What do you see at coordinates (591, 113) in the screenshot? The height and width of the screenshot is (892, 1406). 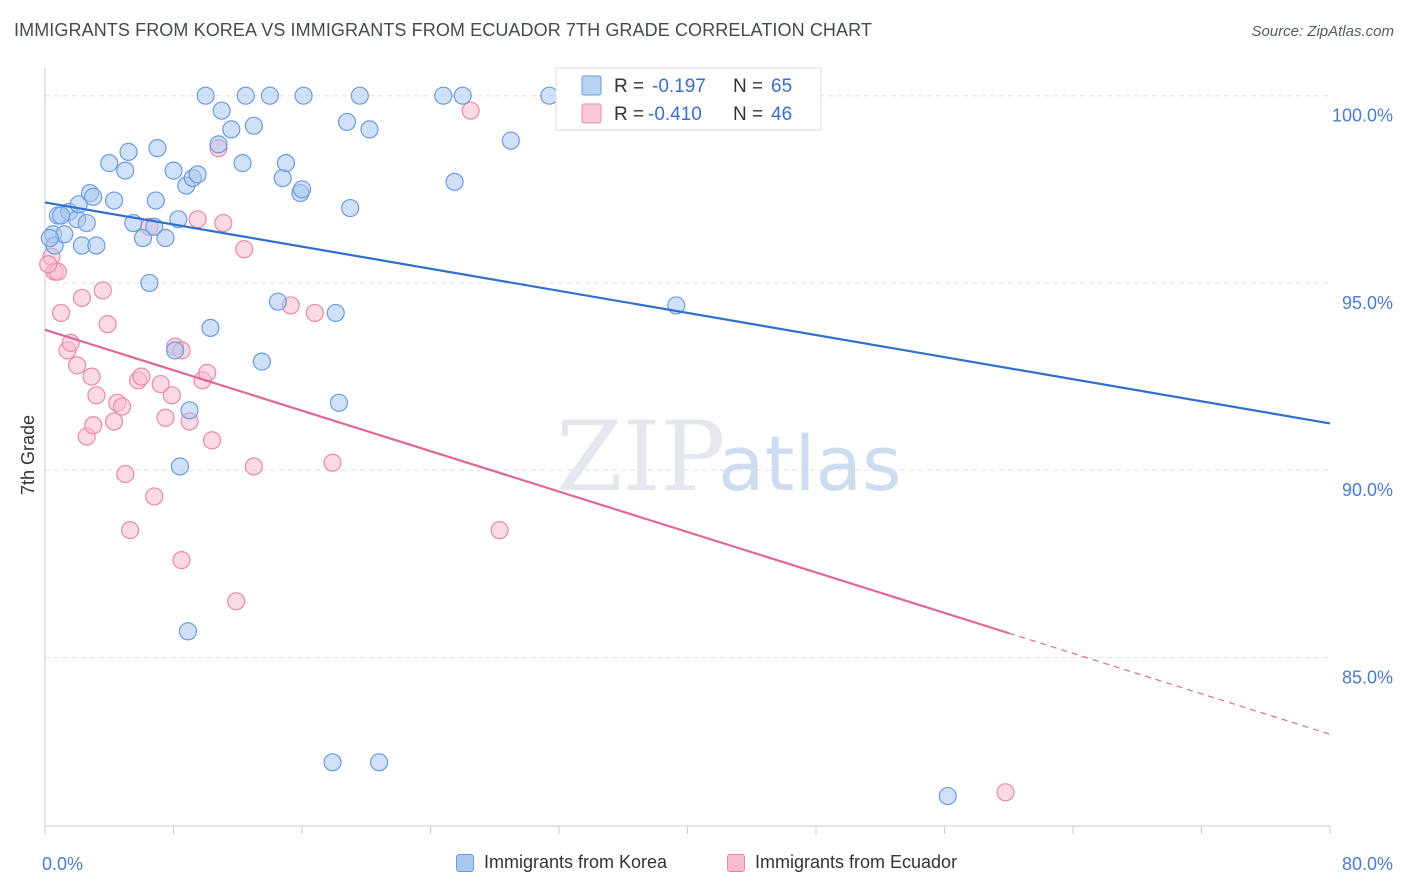 I see `legend-swatch-ecuador` at bounding box center [591, 113].